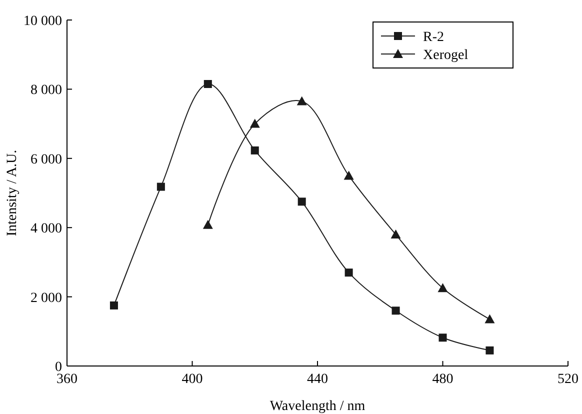  I want to click on y-axis-title: Intensity / A.U., so click(12, 193).